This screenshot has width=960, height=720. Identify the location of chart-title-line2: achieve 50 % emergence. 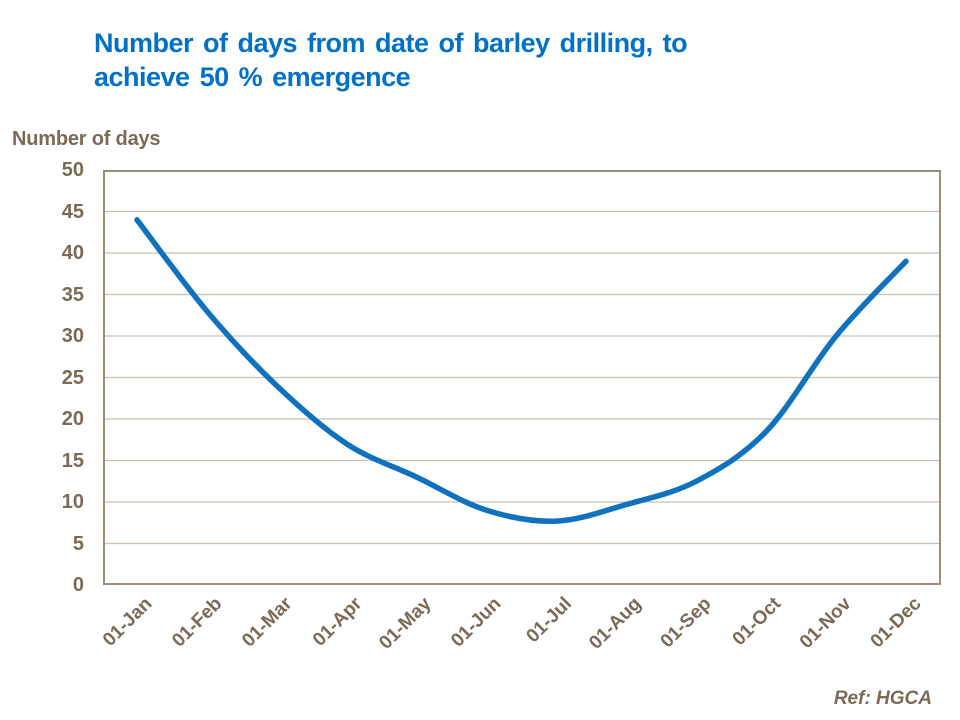
(252, 77).